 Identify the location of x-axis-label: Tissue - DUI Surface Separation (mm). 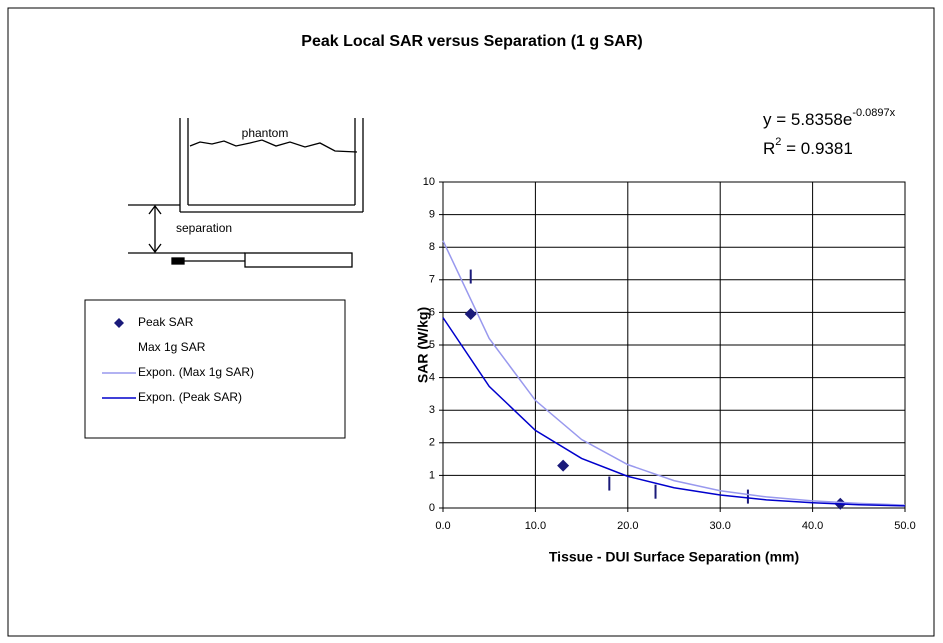
(674, 557).